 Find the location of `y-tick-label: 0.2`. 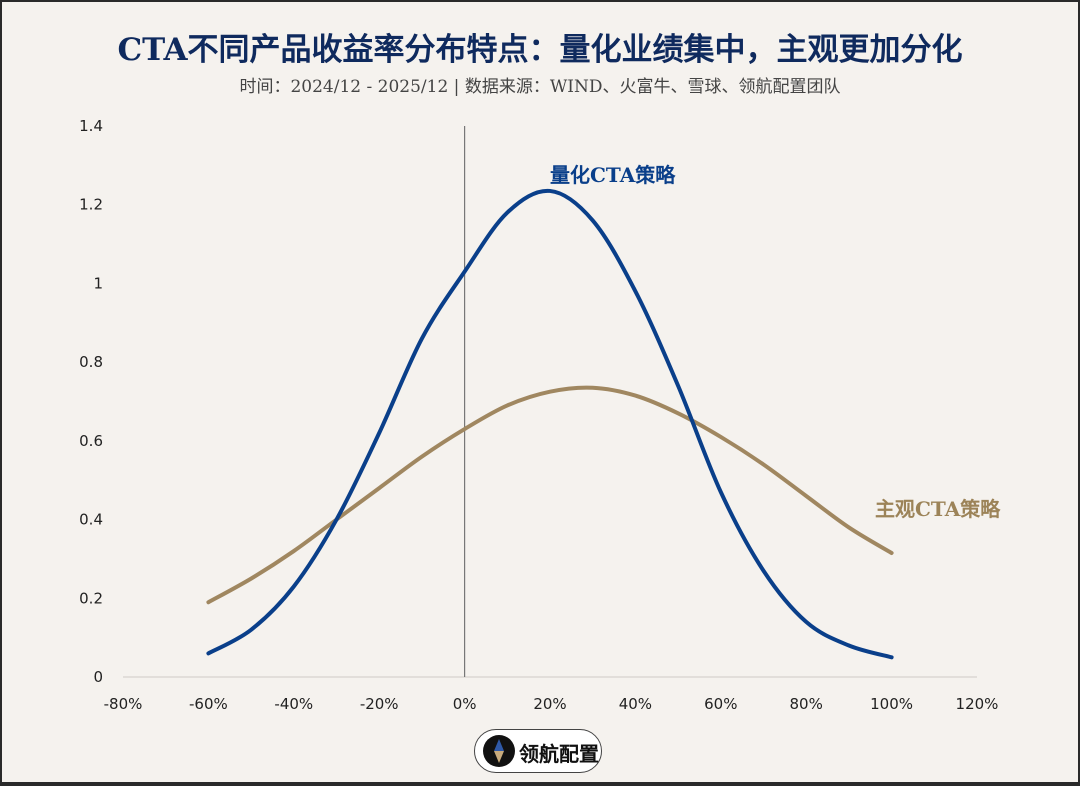

y-tick-label: 0.2 is located at coordinates (91, 598).